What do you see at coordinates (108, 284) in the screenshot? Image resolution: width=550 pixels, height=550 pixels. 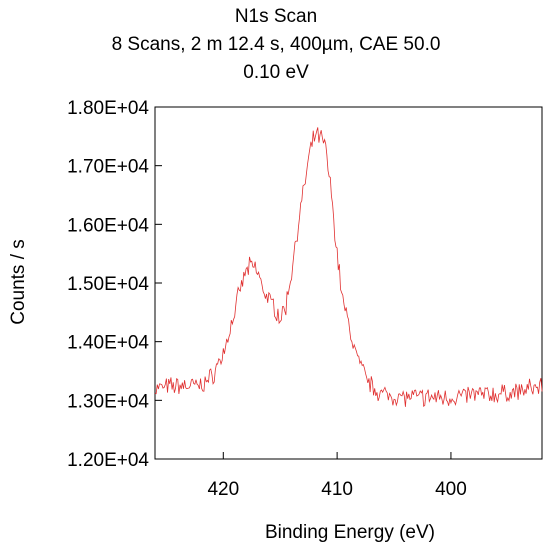 I see `y-tick-label: 1.50E+04` at bounding box center [108, 284].